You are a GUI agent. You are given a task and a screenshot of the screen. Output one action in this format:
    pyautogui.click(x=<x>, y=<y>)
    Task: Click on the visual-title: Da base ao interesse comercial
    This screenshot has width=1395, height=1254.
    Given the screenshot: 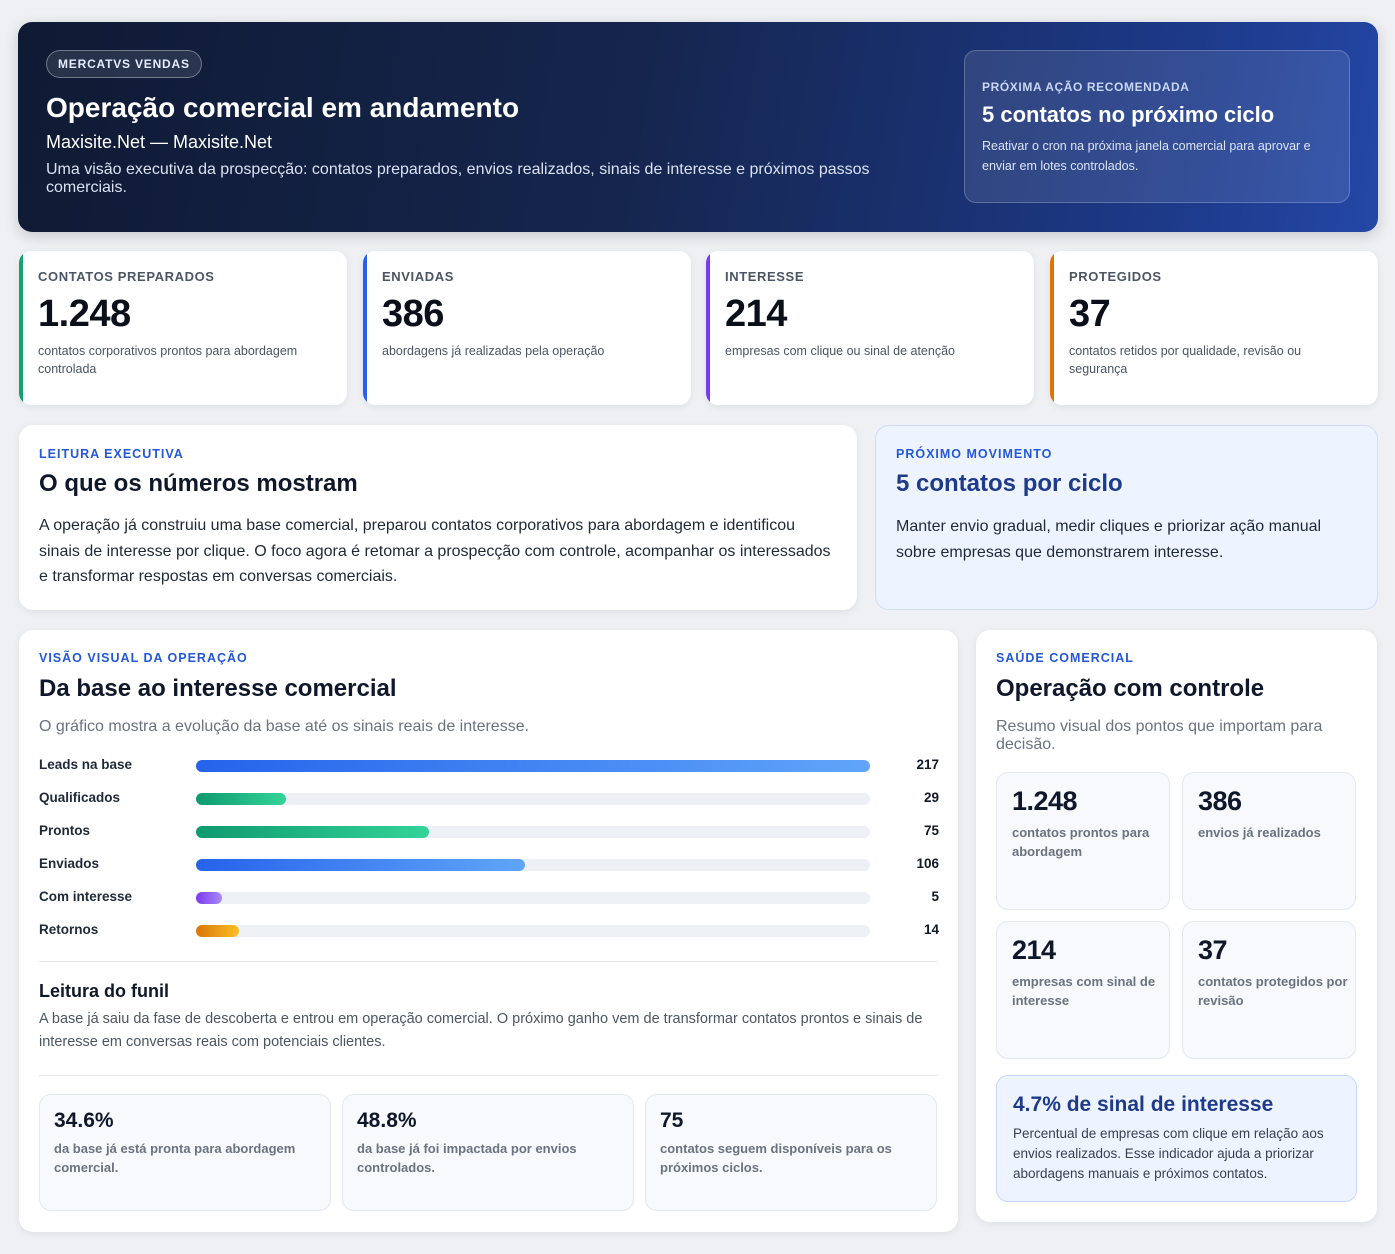 What is the action you would take?
    pyautogui.click(x=218, y=688)
    